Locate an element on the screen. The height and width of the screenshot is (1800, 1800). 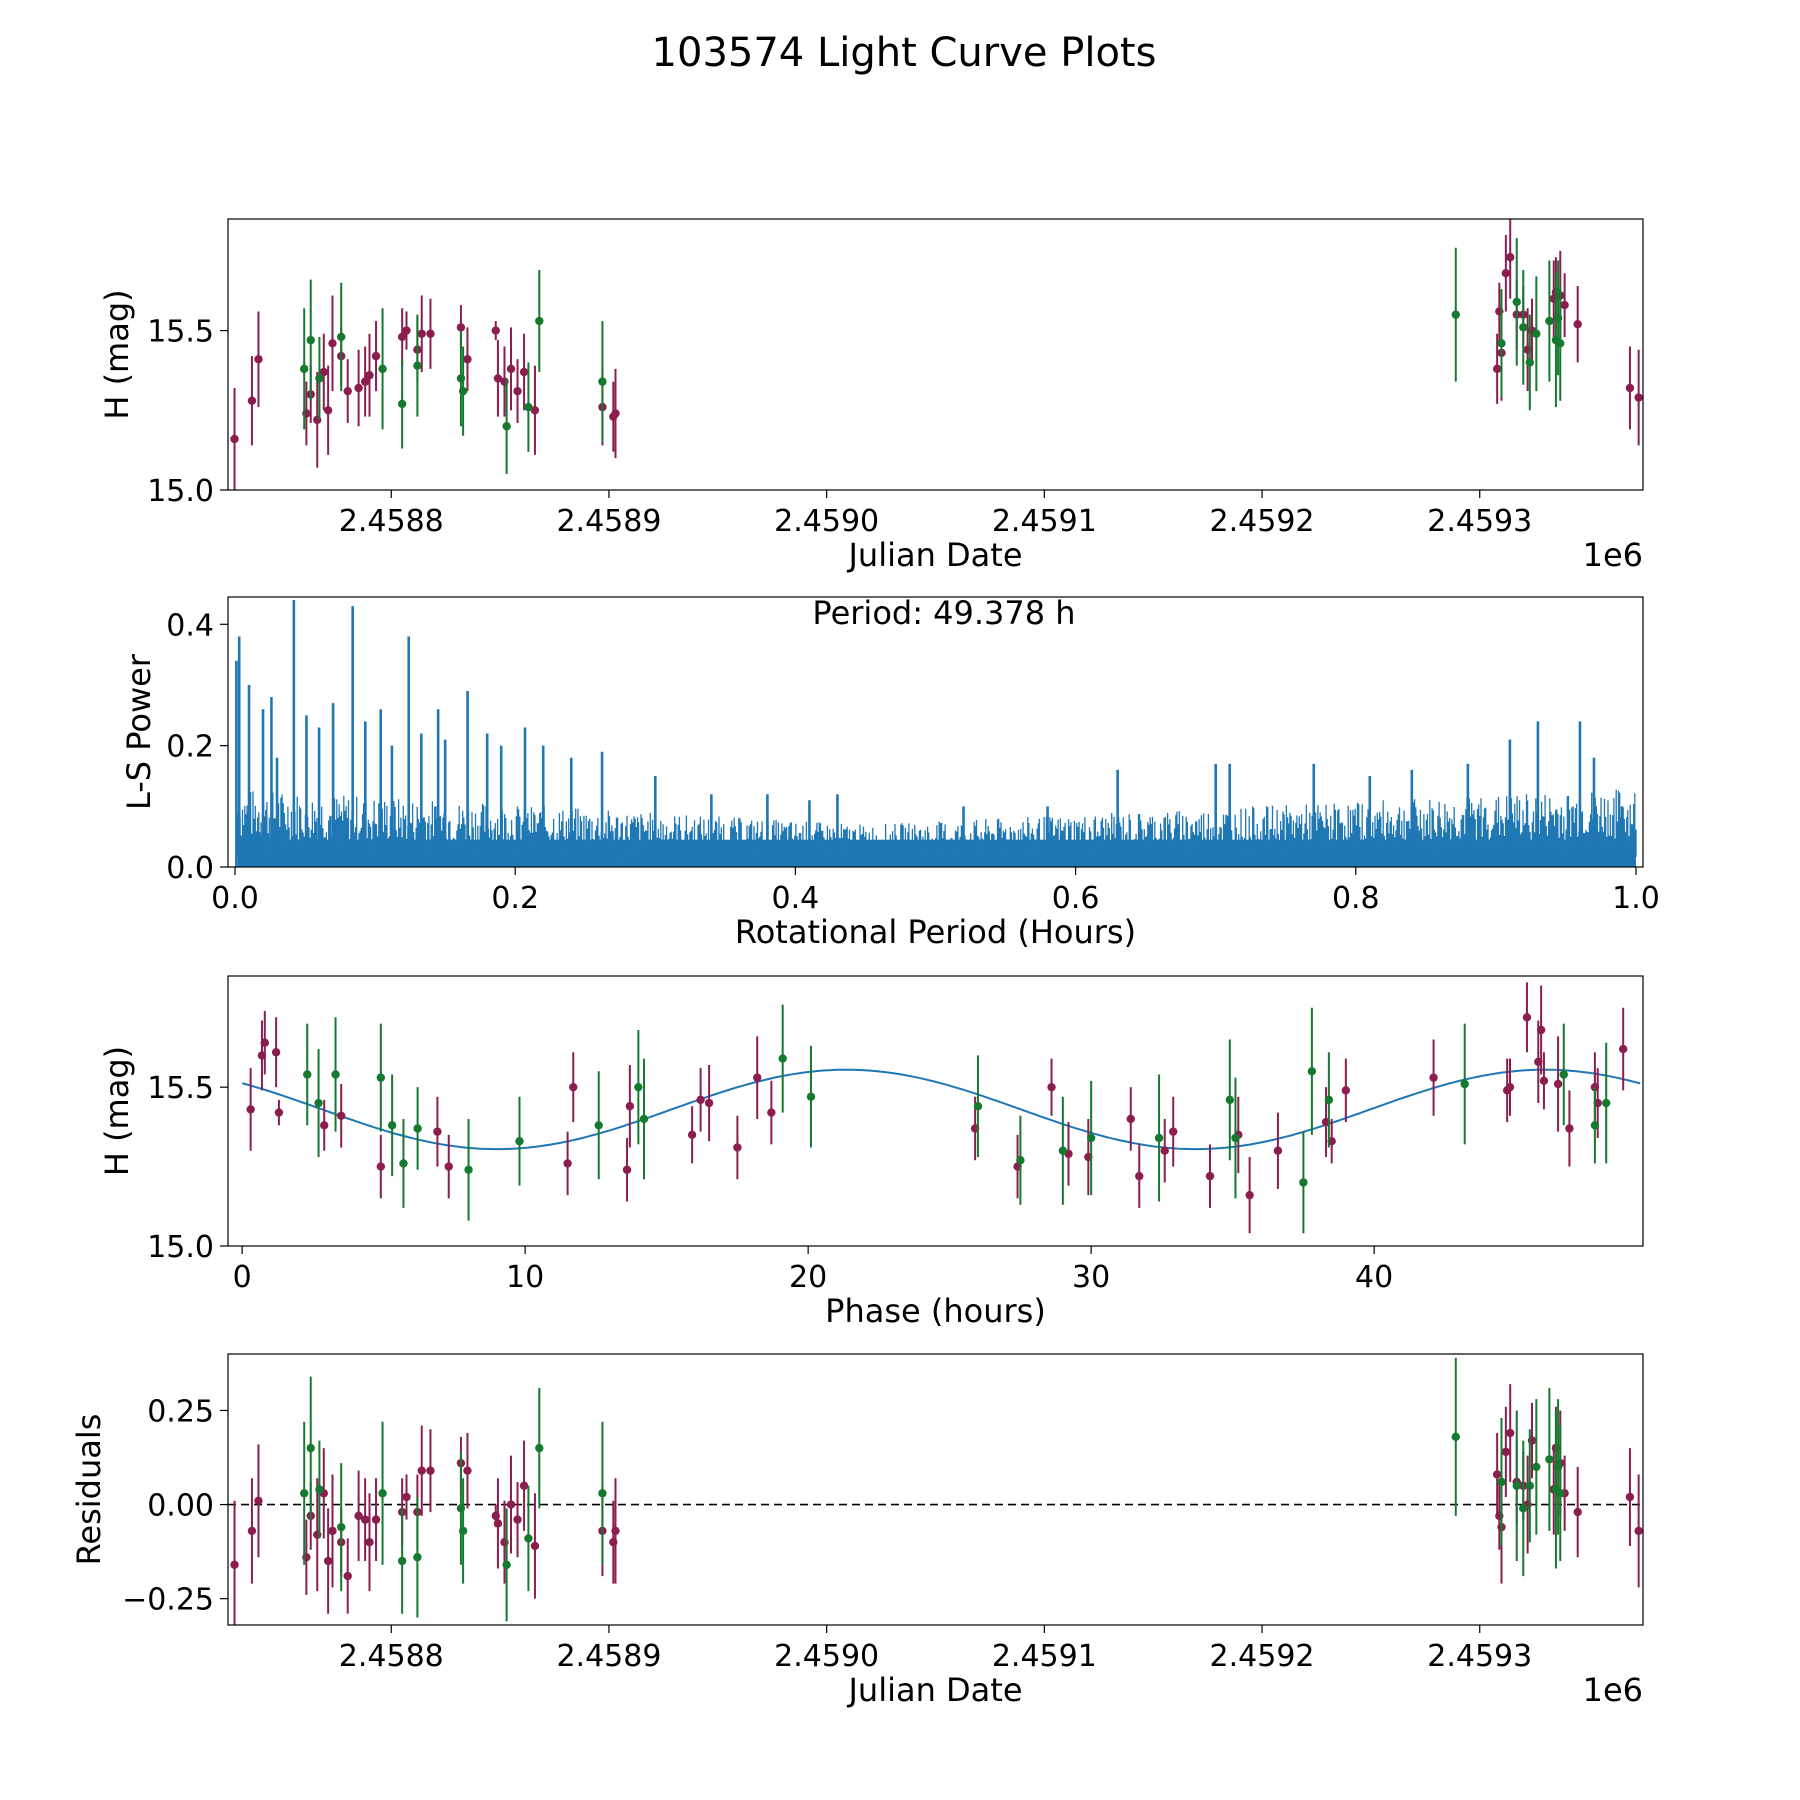
phase-x-axis-label: Phase (hours) is located at coordinates (935, 1311).